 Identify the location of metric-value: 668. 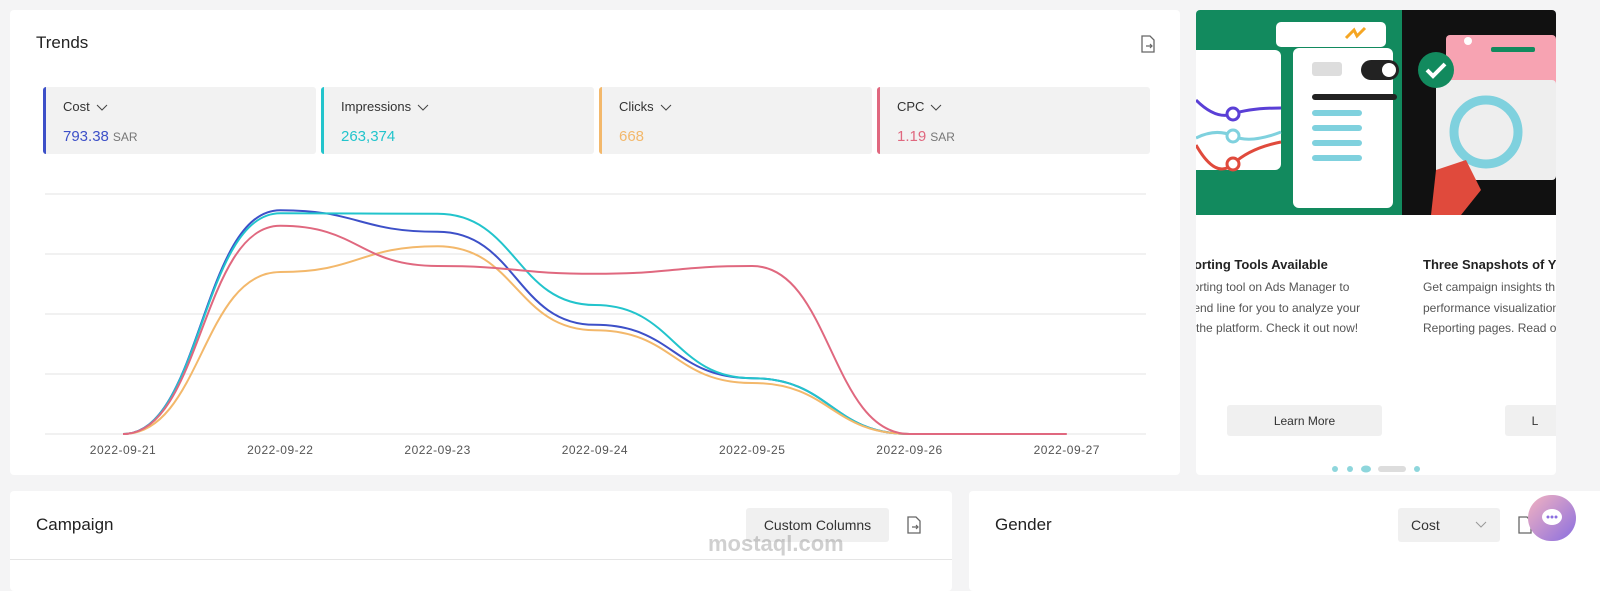
(631, 136).